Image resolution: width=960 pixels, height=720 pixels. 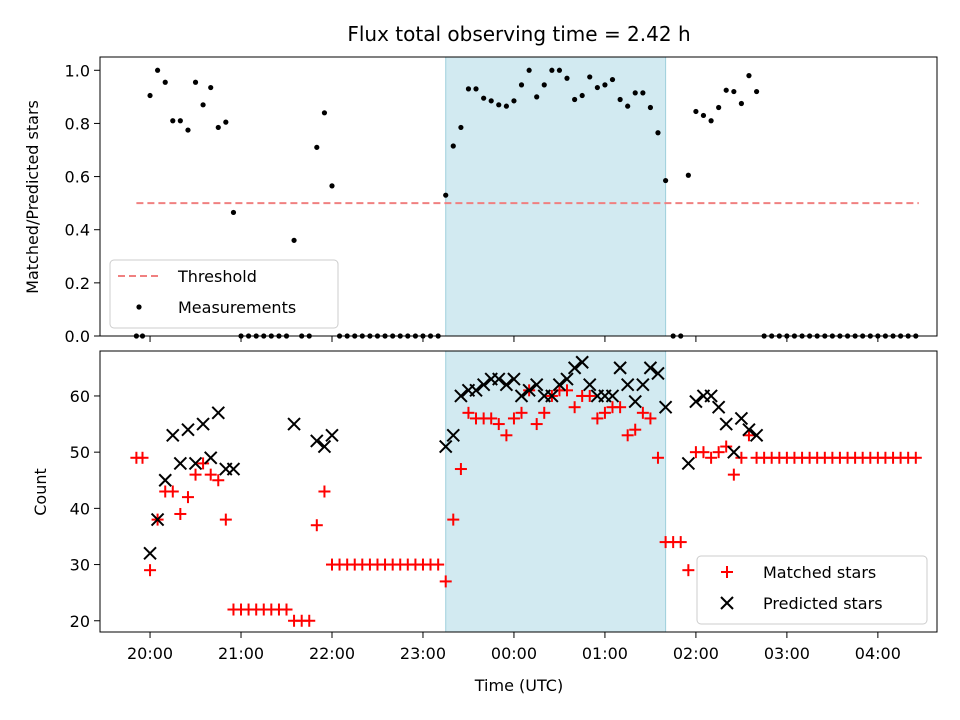 I want to click on top-y-ticks: 0.0 0.2 0.4 0.6 0.8 1.0, so click(x=82, y=203).